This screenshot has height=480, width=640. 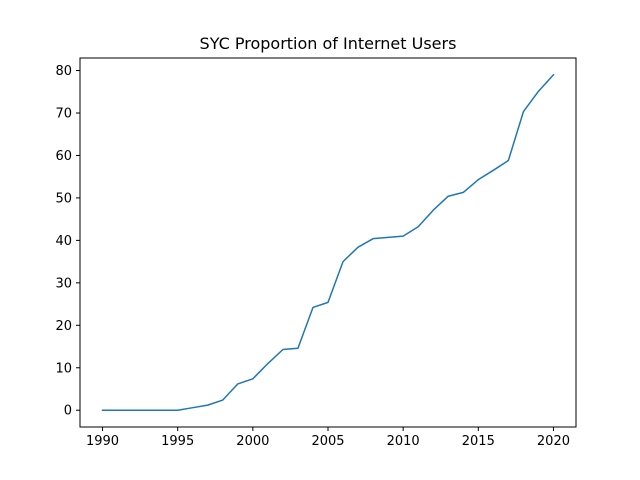 I want to click on y-tick-label: 40, so click(x=63, y=241).